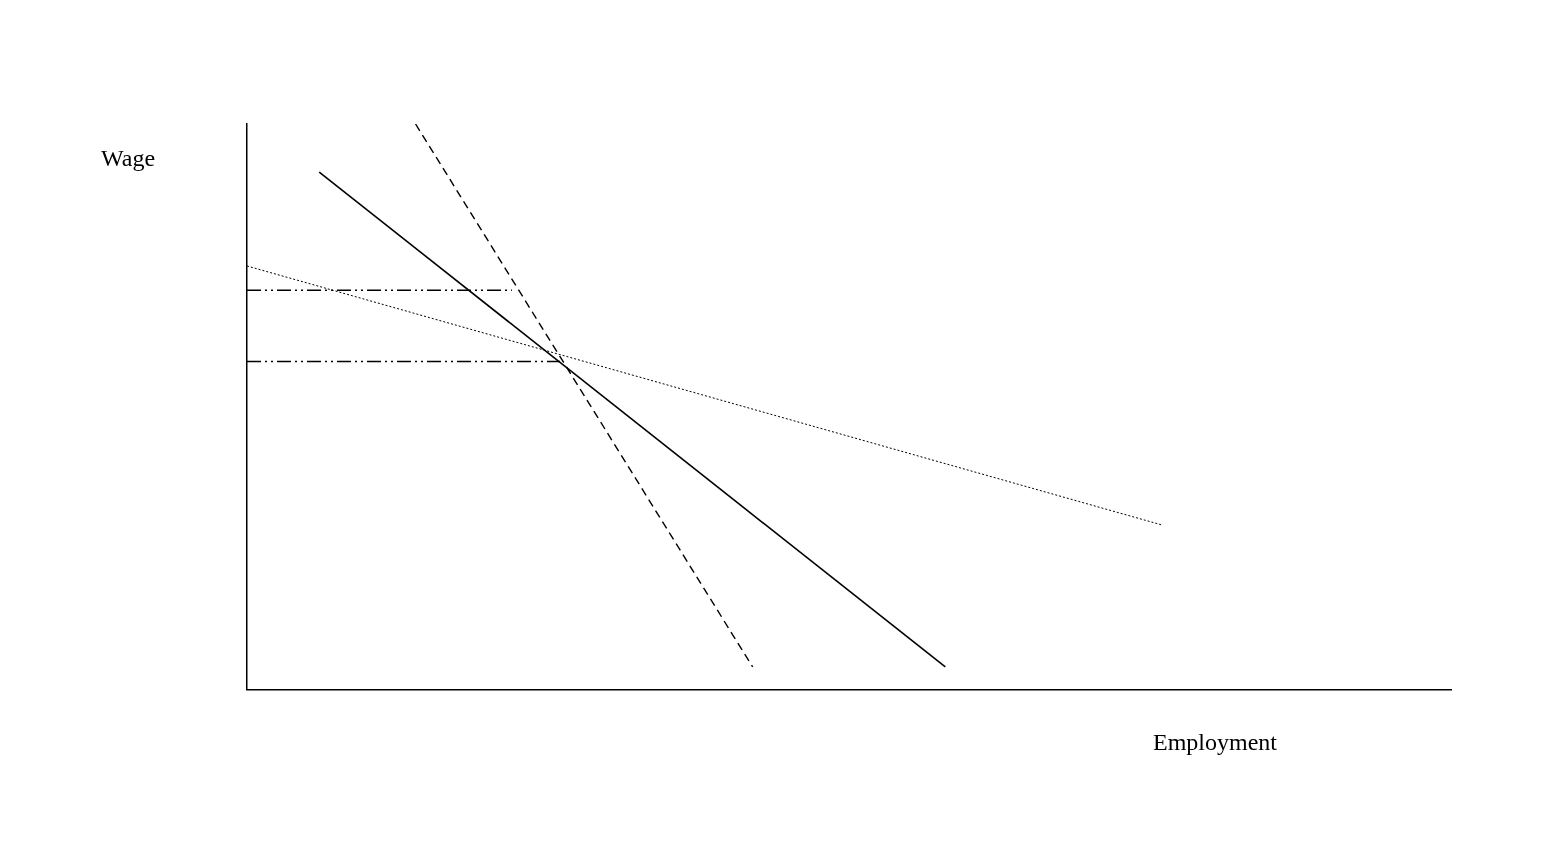 The width and height of the screenshot is (1568, 841). I want to click on y-axis-title: Wage, so click(128, 158).